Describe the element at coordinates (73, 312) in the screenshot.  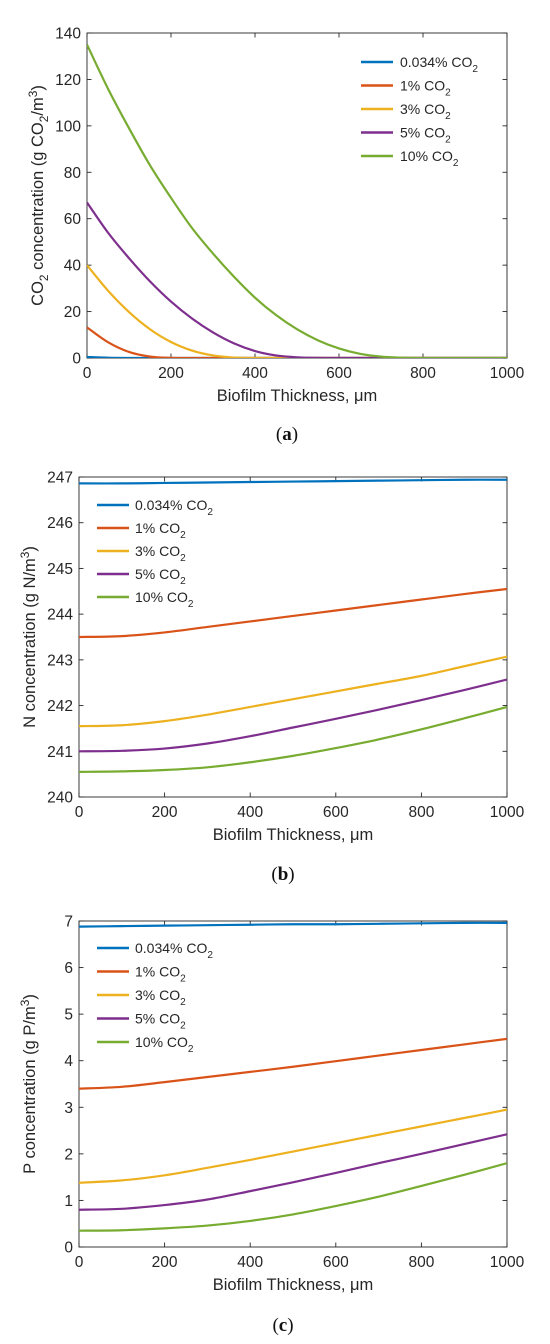
I see `y-tick-label: 20` at that location.